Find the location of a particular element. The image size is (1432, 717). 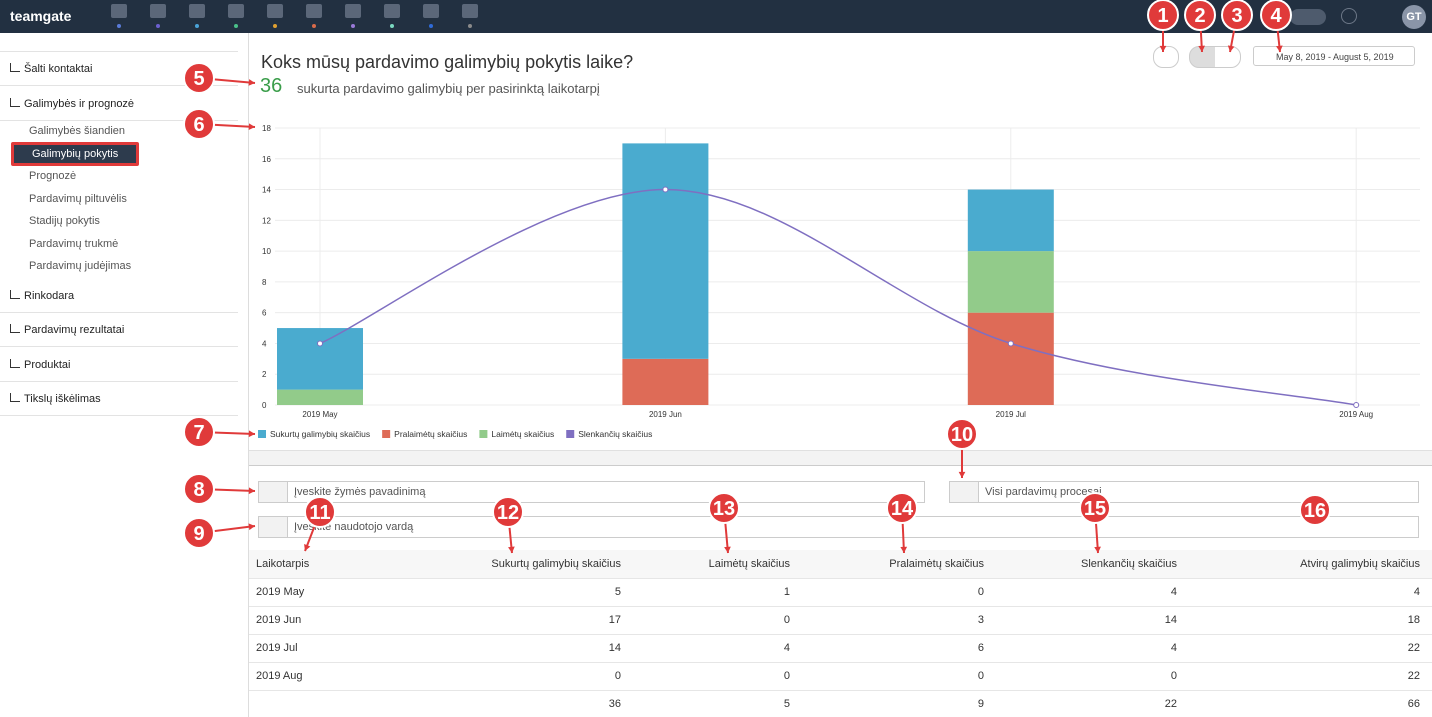

annotation-number: 4 is located at coordinates (1276, 16).